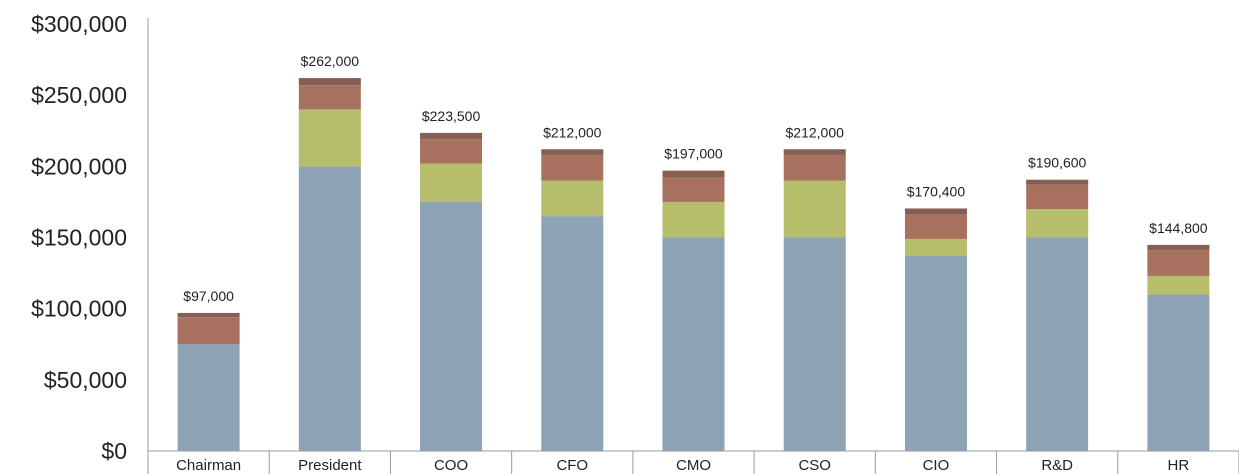 The height and width of the screenshot is (474, 1239). I want to click on y-tick-label: $150,000, so click(79, 238).